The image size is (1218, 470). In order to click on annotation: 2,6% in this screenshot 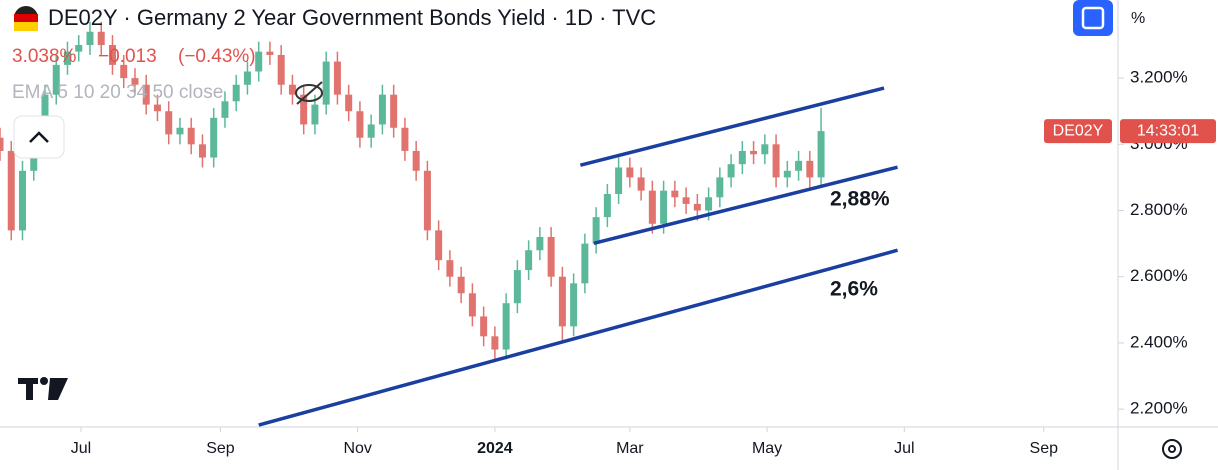, I will do `click(854, 289)`.